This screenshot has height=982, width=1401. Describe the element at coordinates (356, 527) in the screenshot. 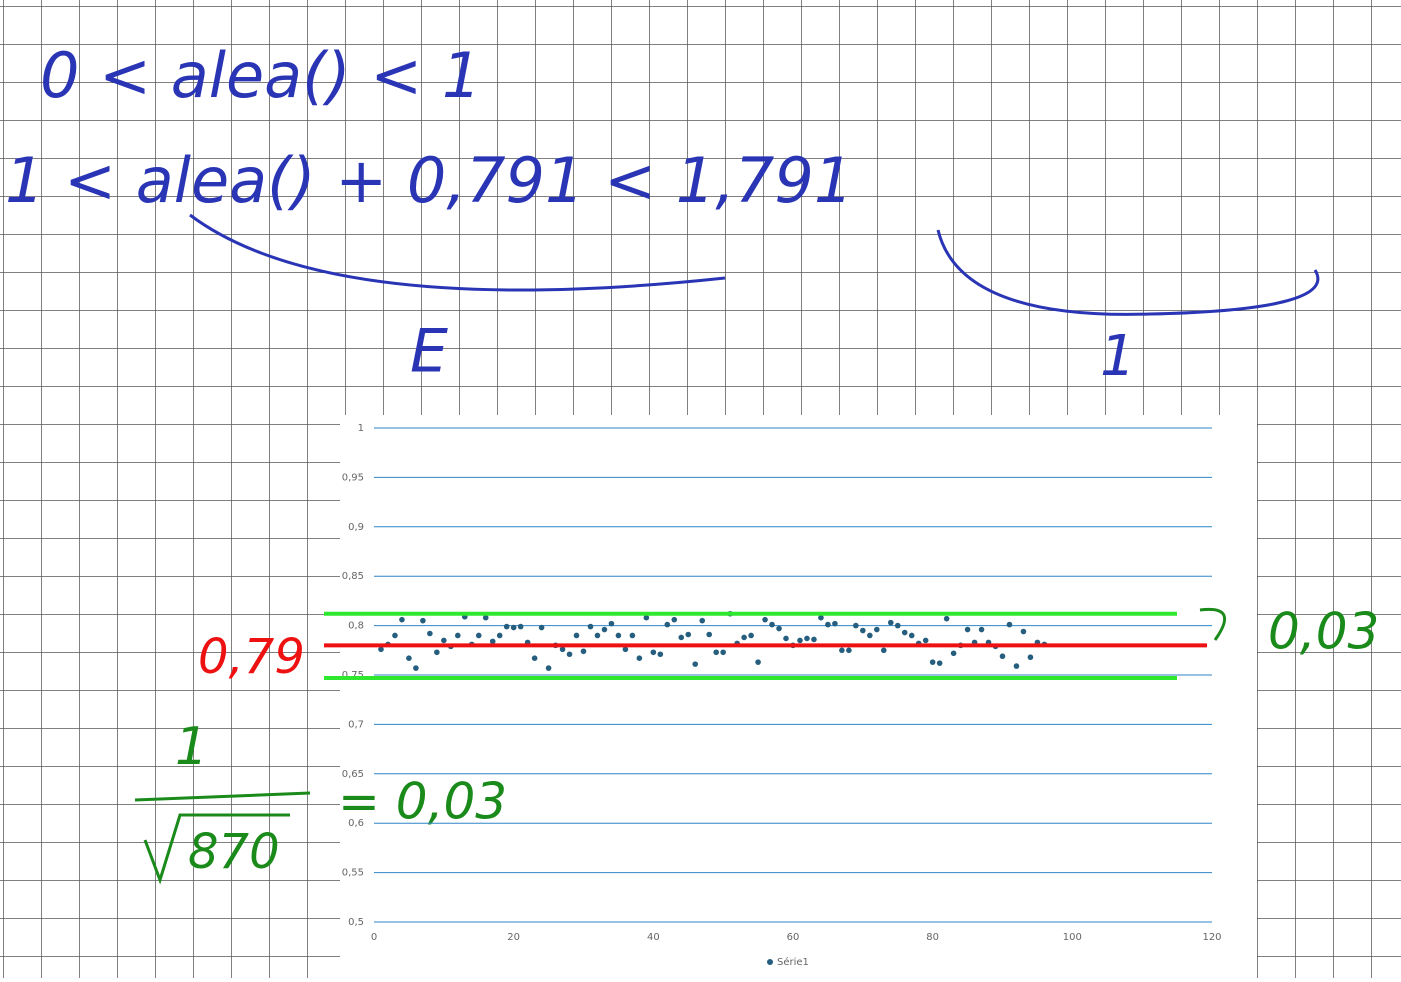

I see `y-tick-label: 0,9` at that location.